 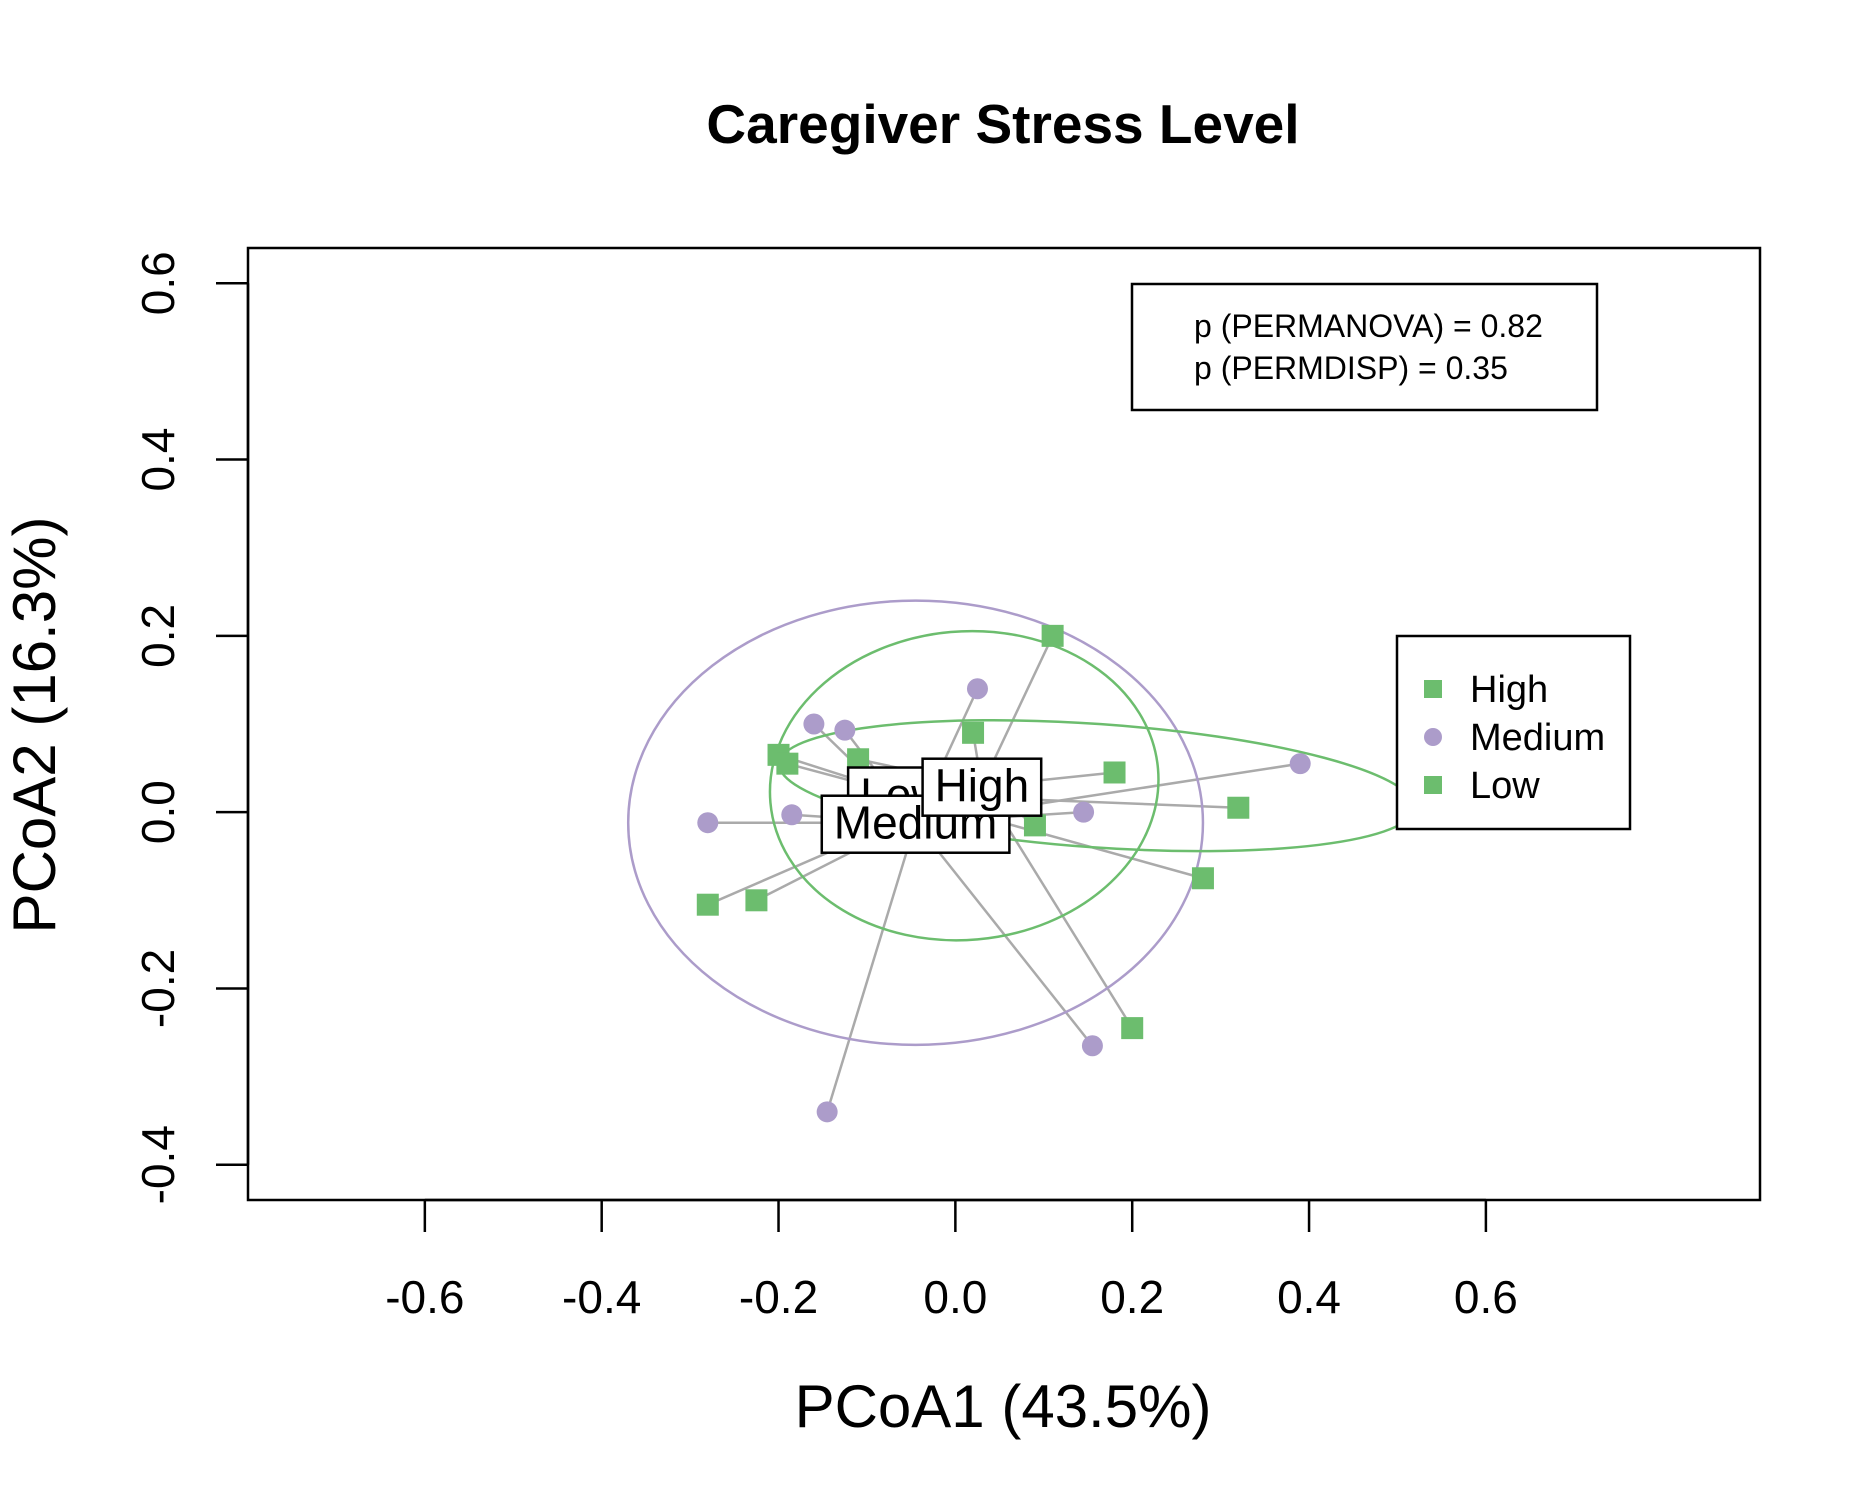 I want to click on centroid-label-text: High, so click(x=982, y=786).